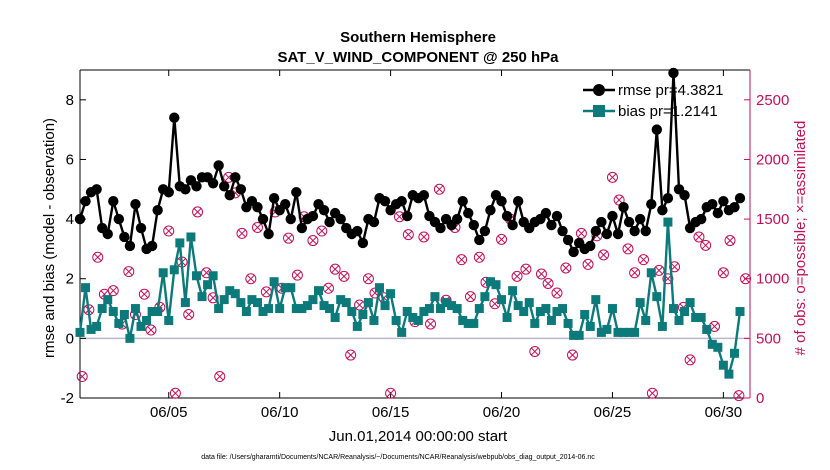 Image resolution: width=830 pixels, height=470 pixels. What do you see at coordinates (418, 57) in the screenshot?
I see `chart-subtitle: SAT_V_WIND_COMPONENT @ 250 hPa` at bounding box center [418, 57].